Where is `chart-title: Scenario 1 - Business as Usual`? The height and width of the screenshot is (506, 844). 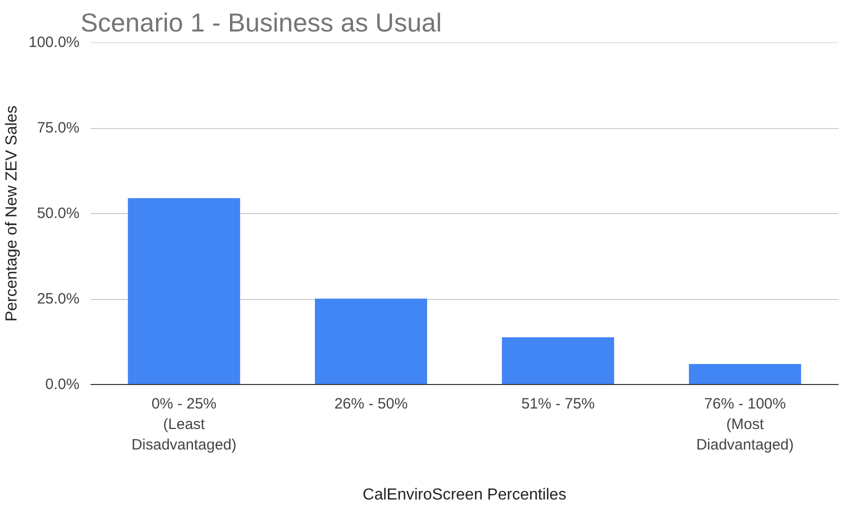 chart-title: Scenario 1 - Business as Usual is located at coordinates (261, 23).